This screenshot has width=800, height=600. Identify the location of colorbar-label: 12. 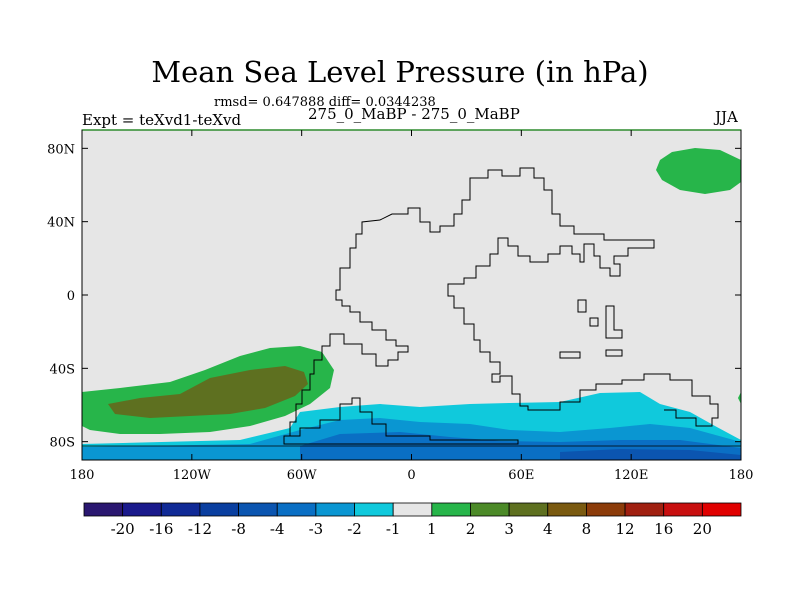
(625, 529).